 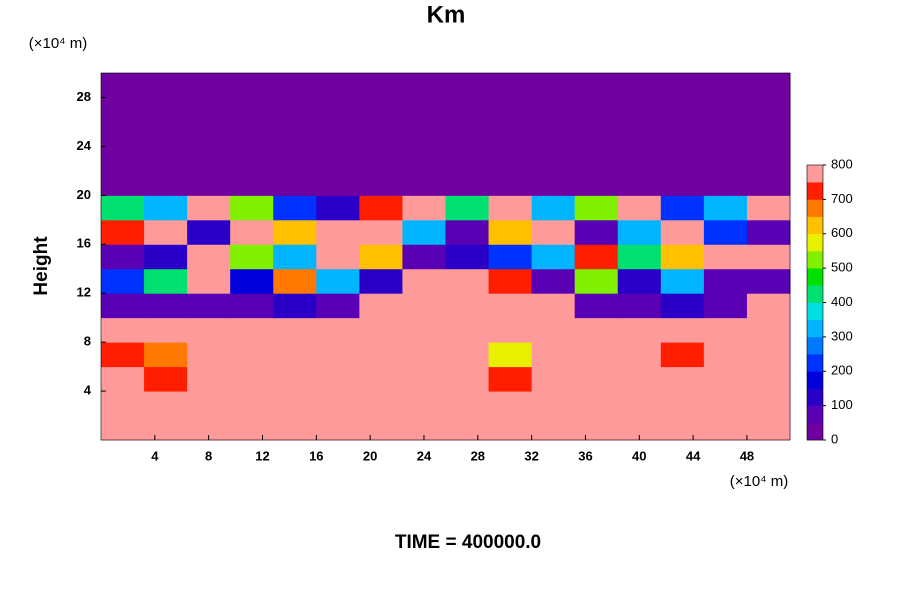 What do you see at coordinates (155, 455) in the screenshot?
I see `x-tick-label: 4` at bounding box center [155, 455].